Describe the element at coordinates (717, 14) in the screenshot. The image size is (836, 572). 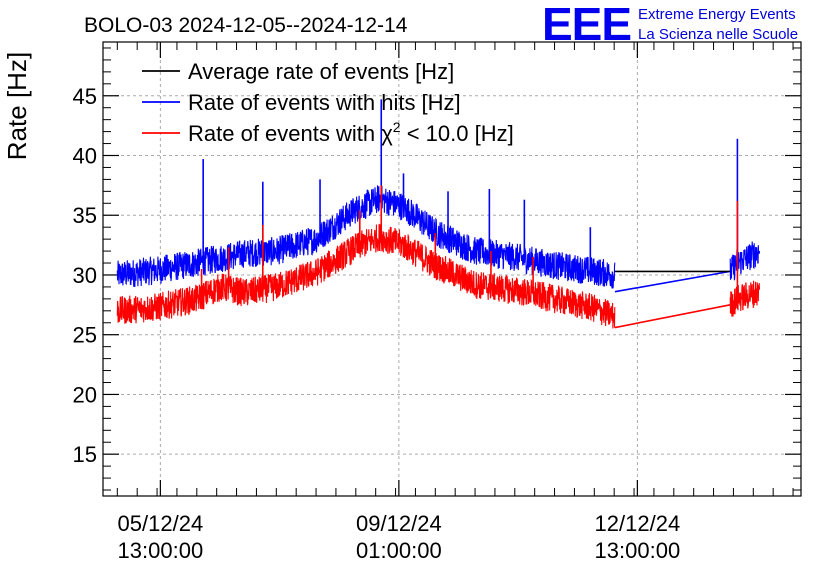
I see `org-name-line1: Extreme Energy Events` at that location.